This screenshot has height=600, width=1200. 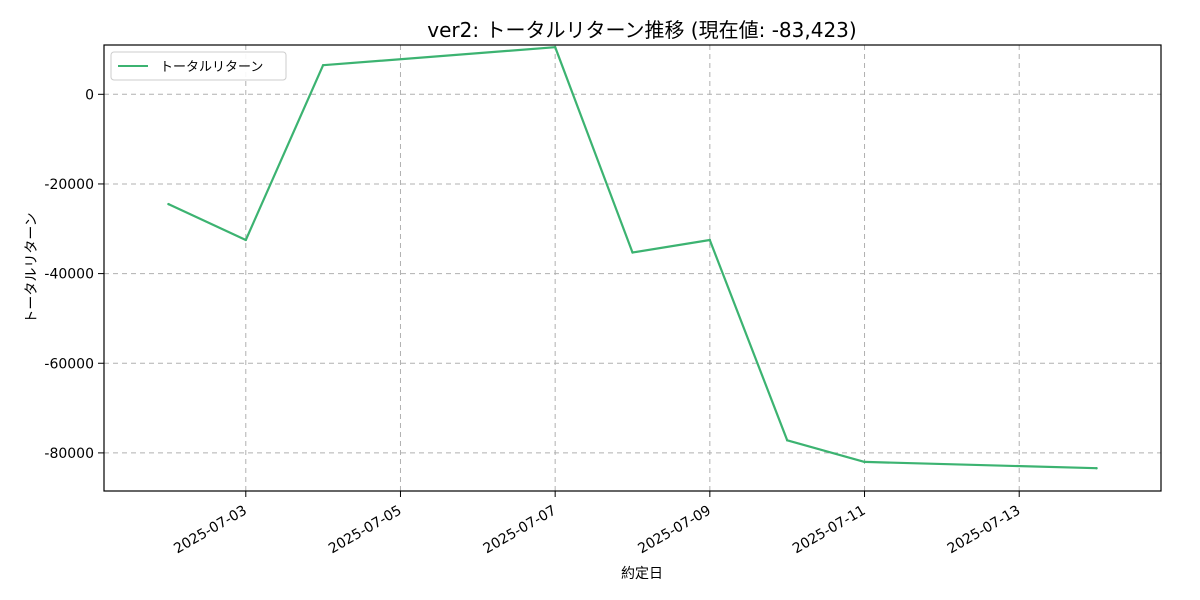 I want to click on y-tick-label: -60000, so click(x=69, y=364).